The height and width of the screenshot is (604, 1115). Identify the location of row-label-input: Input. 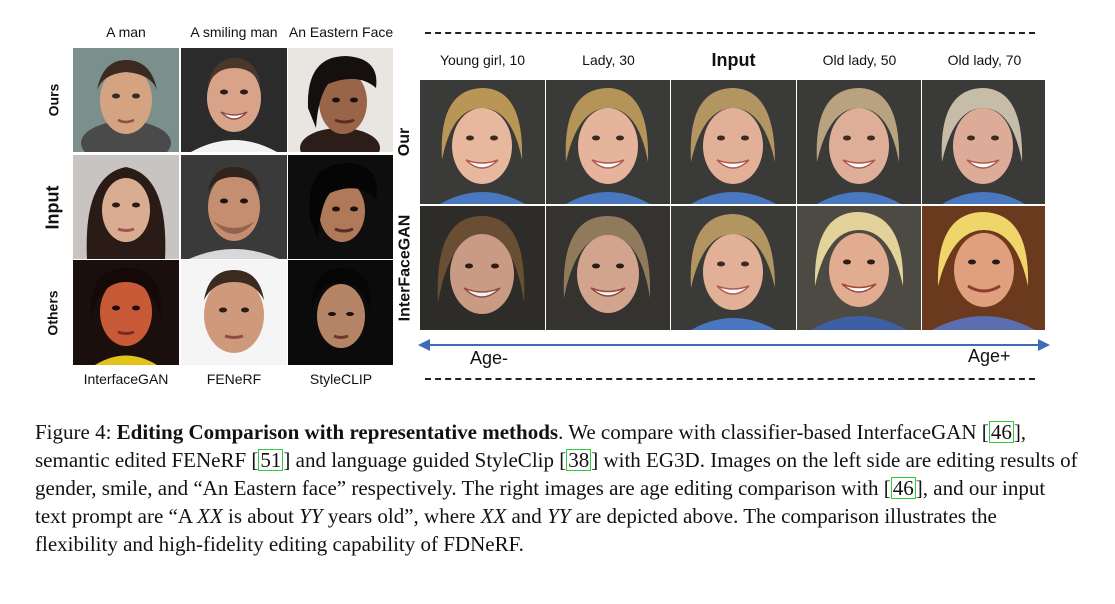
(52, 207).